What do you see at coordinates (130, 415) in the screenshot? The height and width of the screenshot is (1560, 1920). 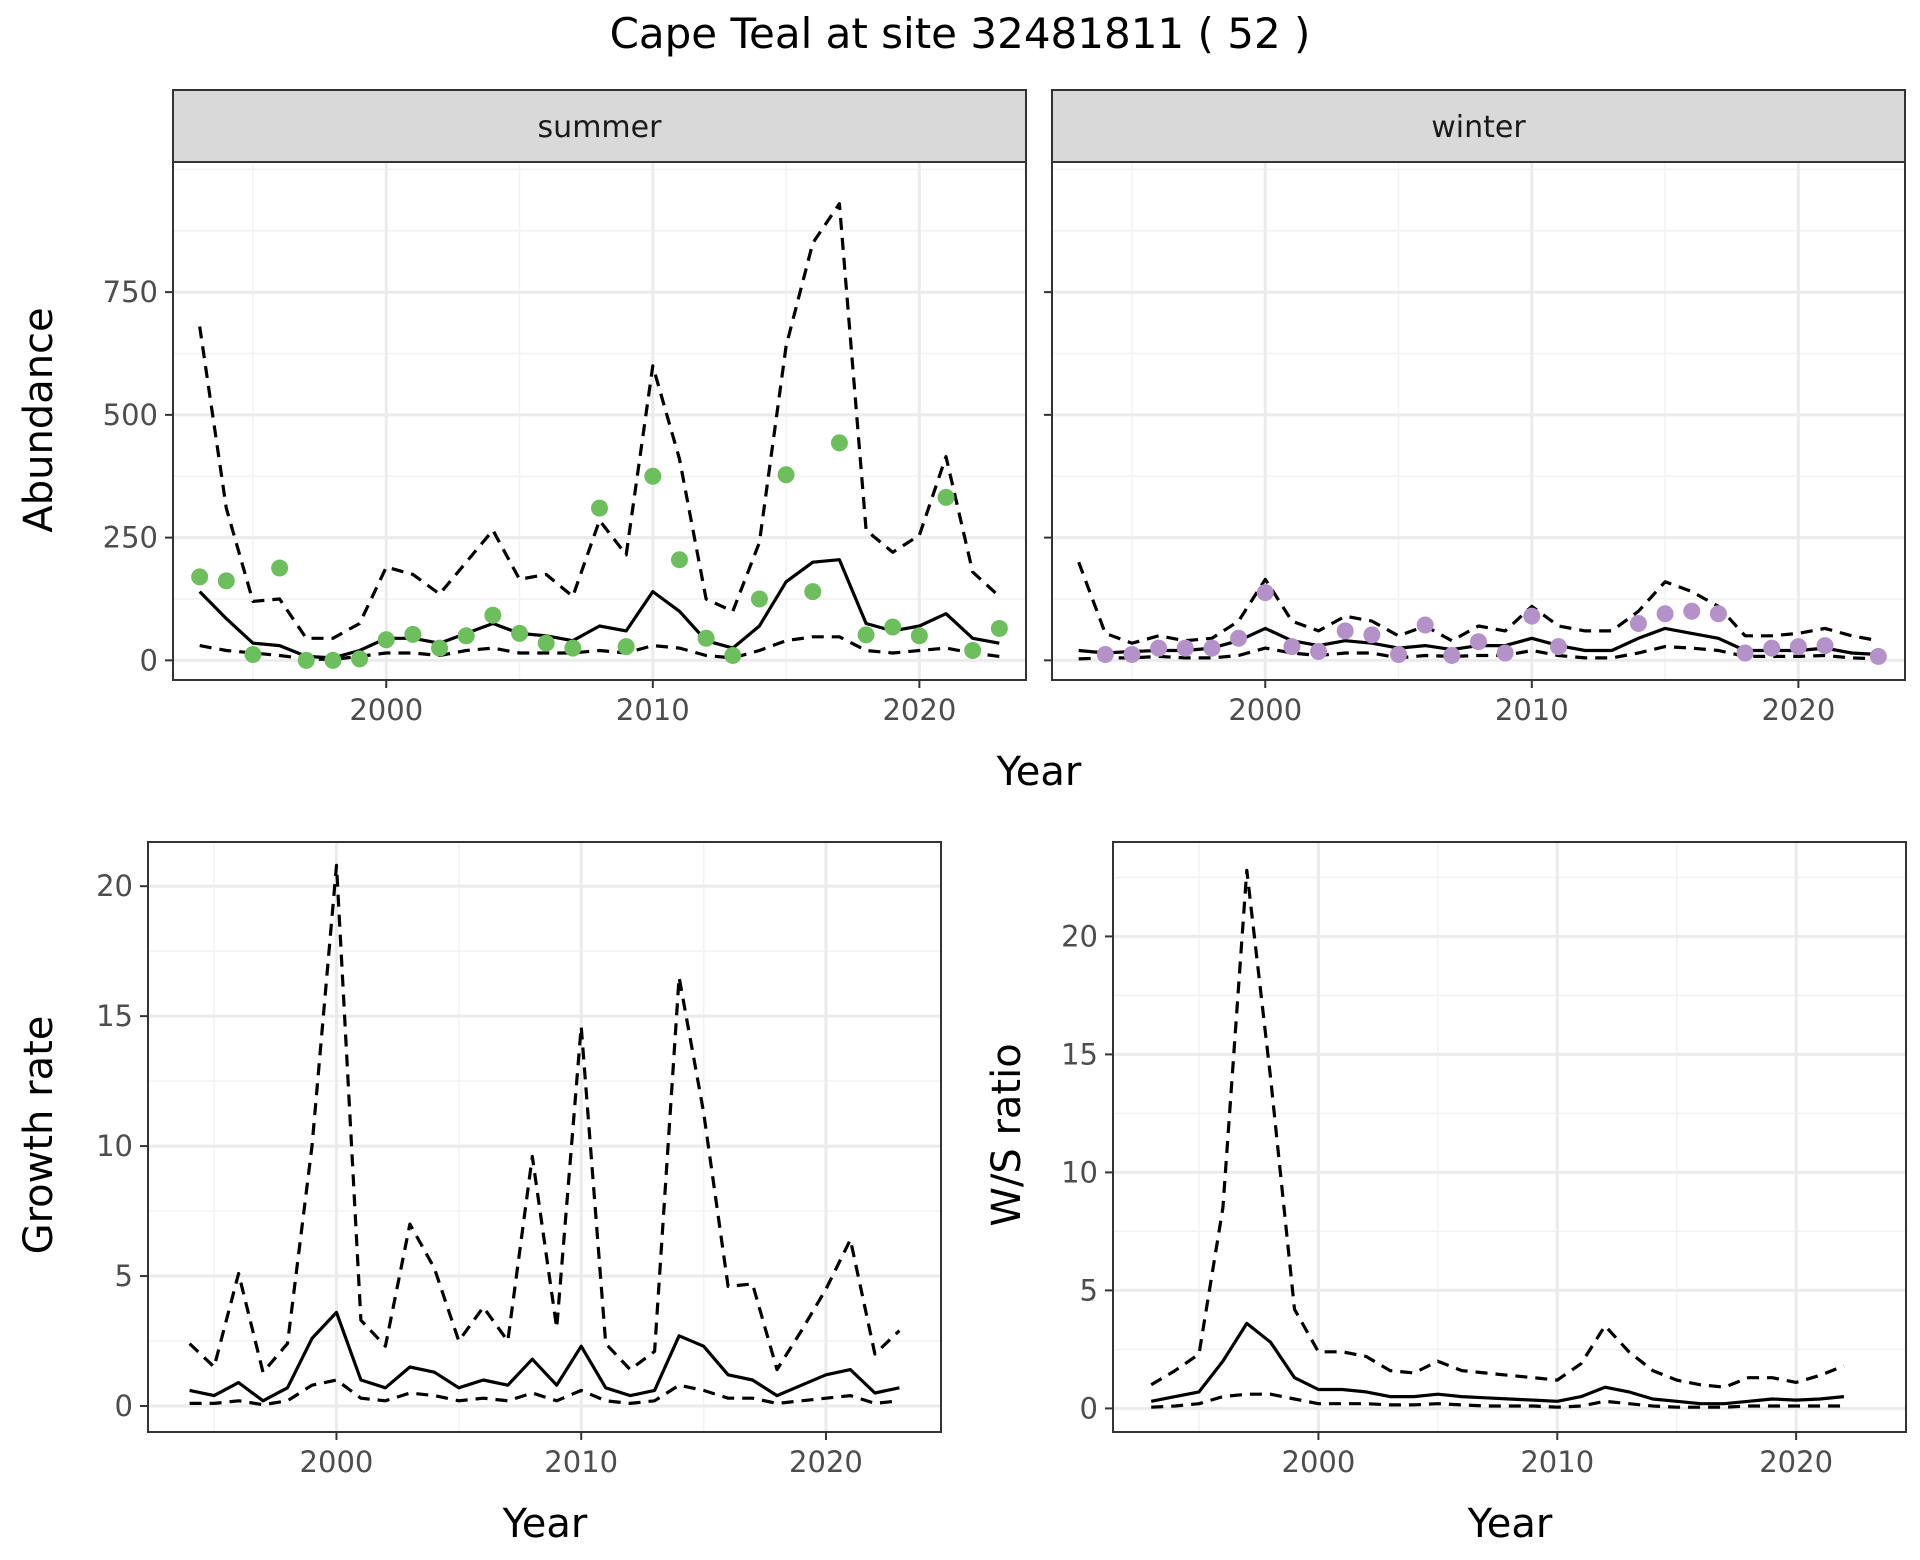 I see `y-tick-label: 500` at bounding box center [130, 415].